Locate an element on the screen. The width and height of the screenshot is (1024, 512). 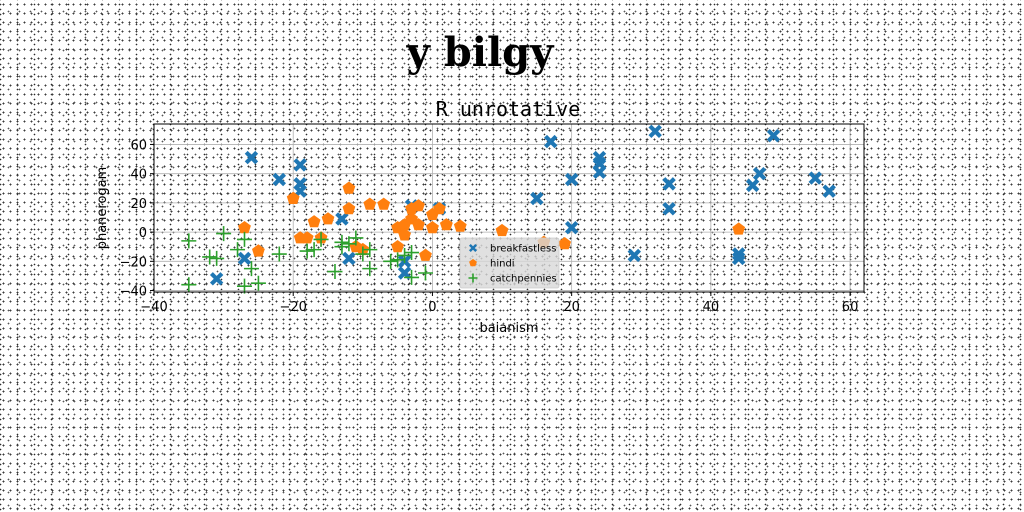
legend-label: catchpennies is located at coordinates (523, 279).